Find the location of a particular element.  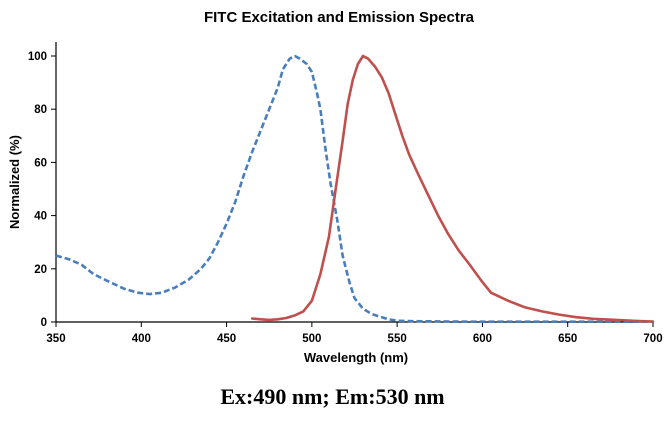

ex-em-caption: Ex:490 nm; Em:530 nm is located at coordinates (332, 396).